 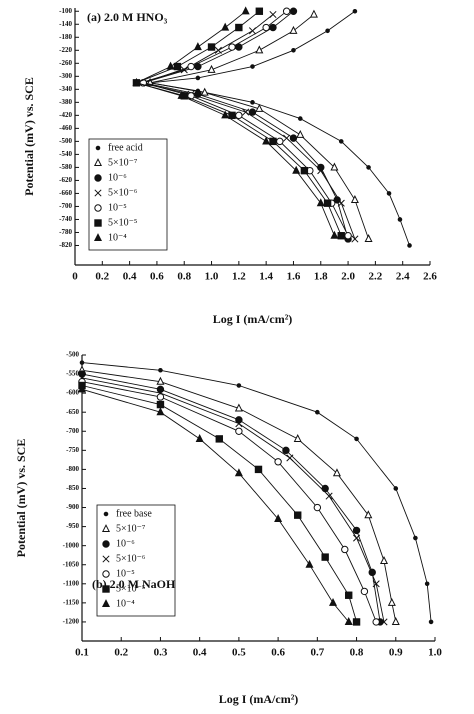 I want to click on panel-title: (a) 2.0 M HNO₃, so click(x=127, y=17).